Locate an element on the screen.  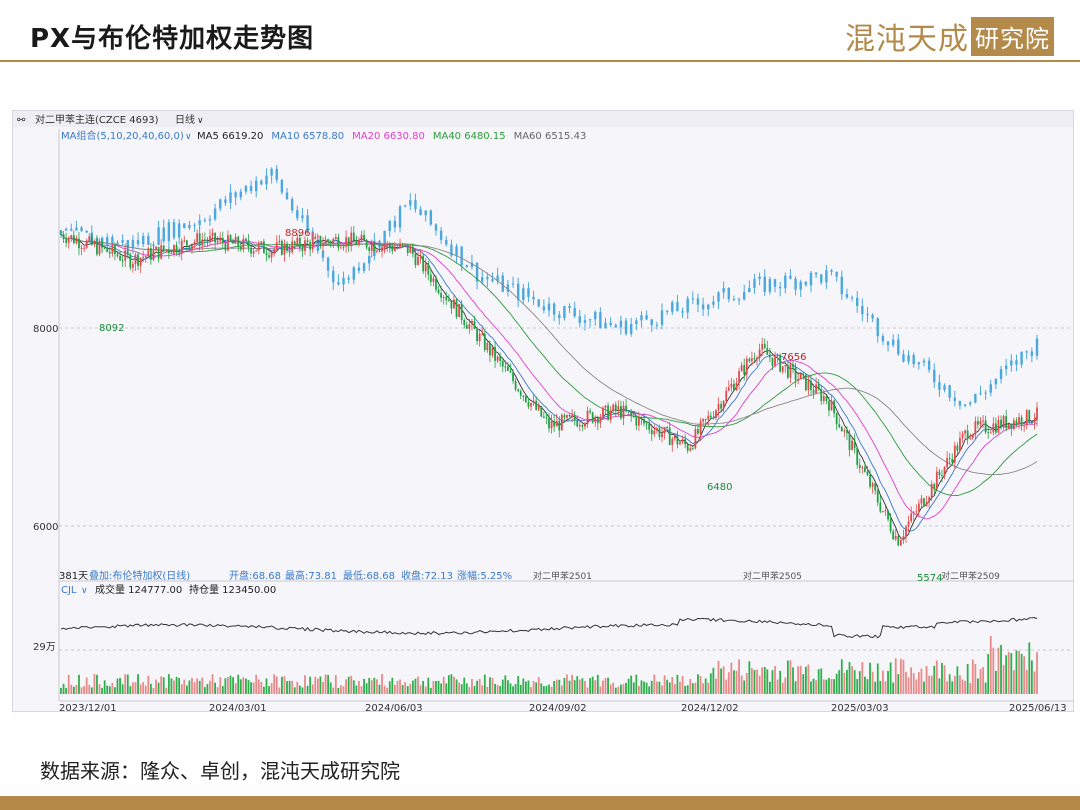
period-selector: 日线 is located at coordinates (185, 119).